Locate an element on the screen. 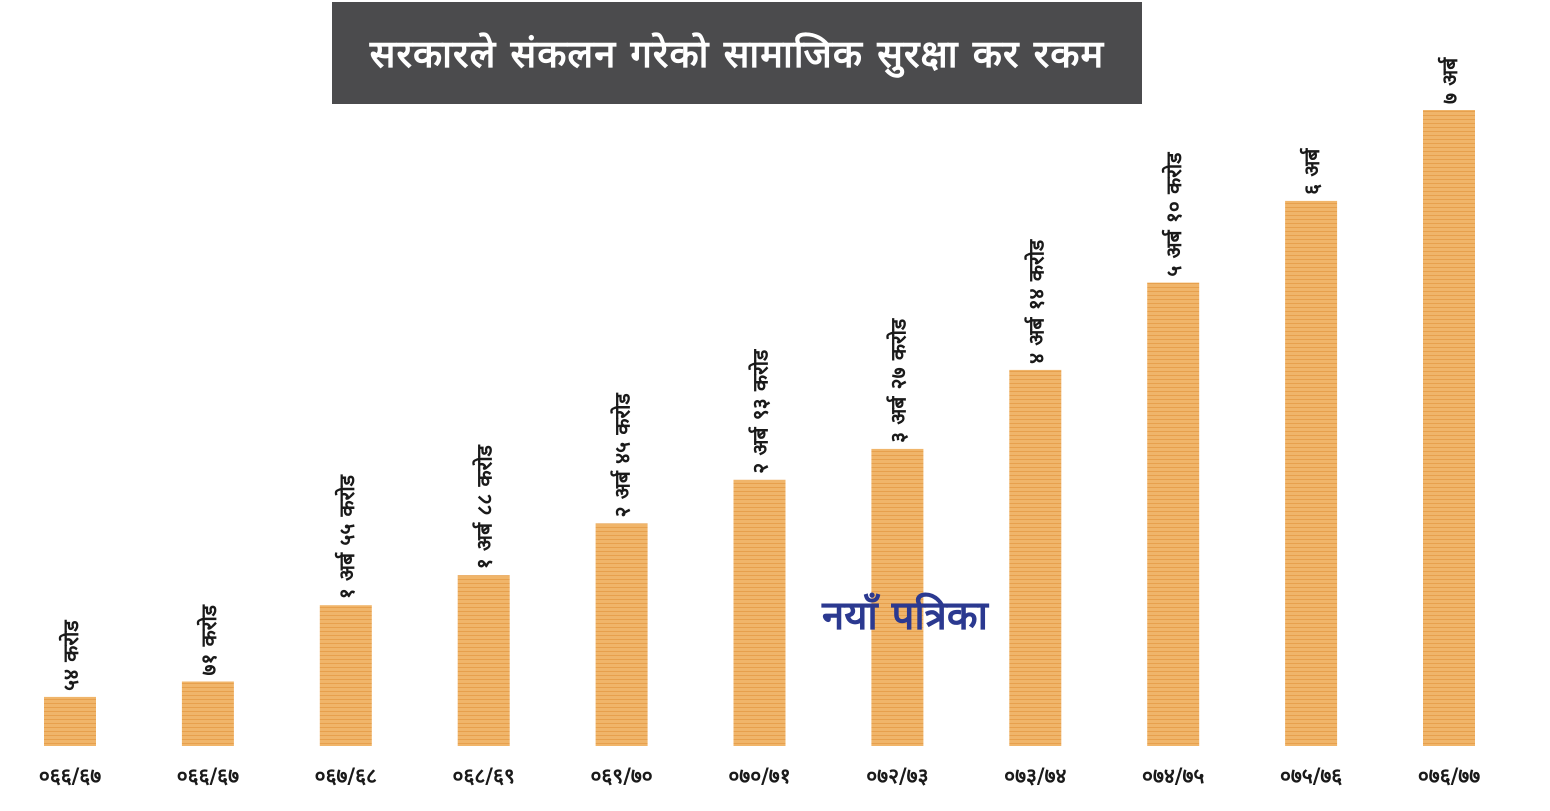 The image size is (1550, 811). x-tick-label: ०७४/७५ is located at coordinates (1173, 776).